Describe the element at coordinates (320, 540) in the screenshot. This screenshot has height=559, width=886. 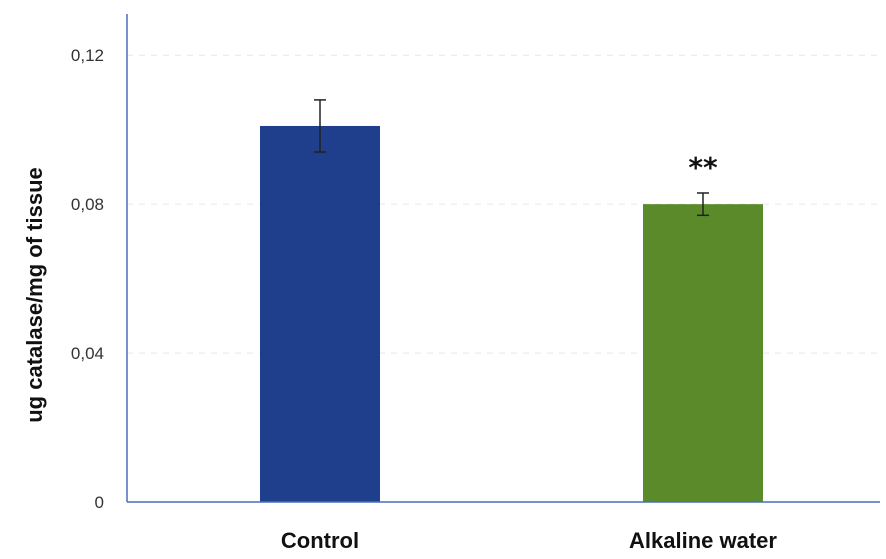
I see `x-category-label: Control` at that location.